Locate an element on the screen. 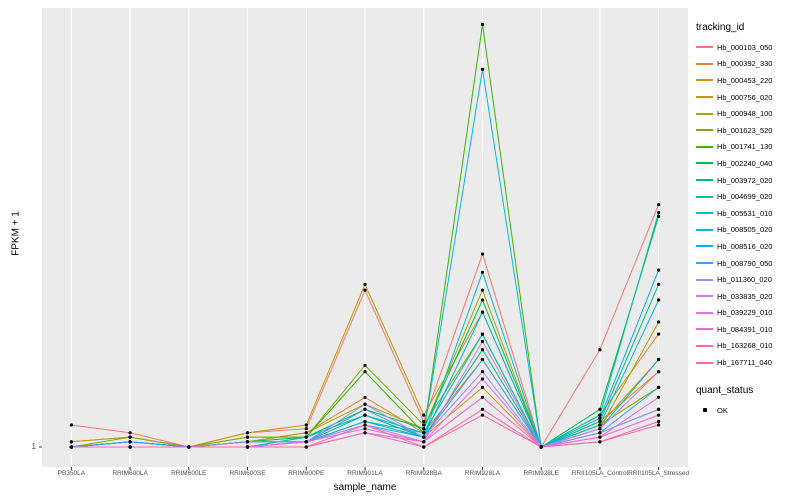 The height and width of the screenshot is (500, 800). legend-item-Hb_000756_020: Hb_000756_020 is located at coordinates (748, 97).